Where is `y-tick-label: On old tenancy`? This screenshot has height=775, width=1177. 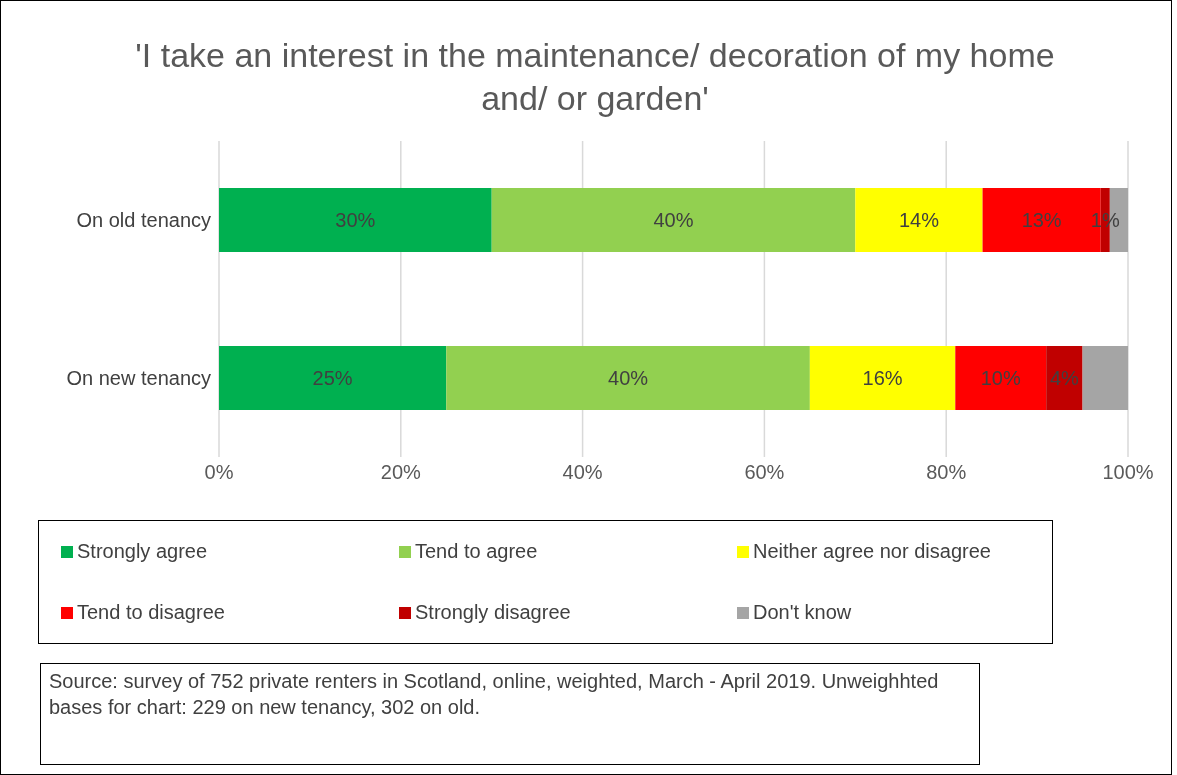 y-tick-label: On old tenancy is located at coordinates (143, 220).